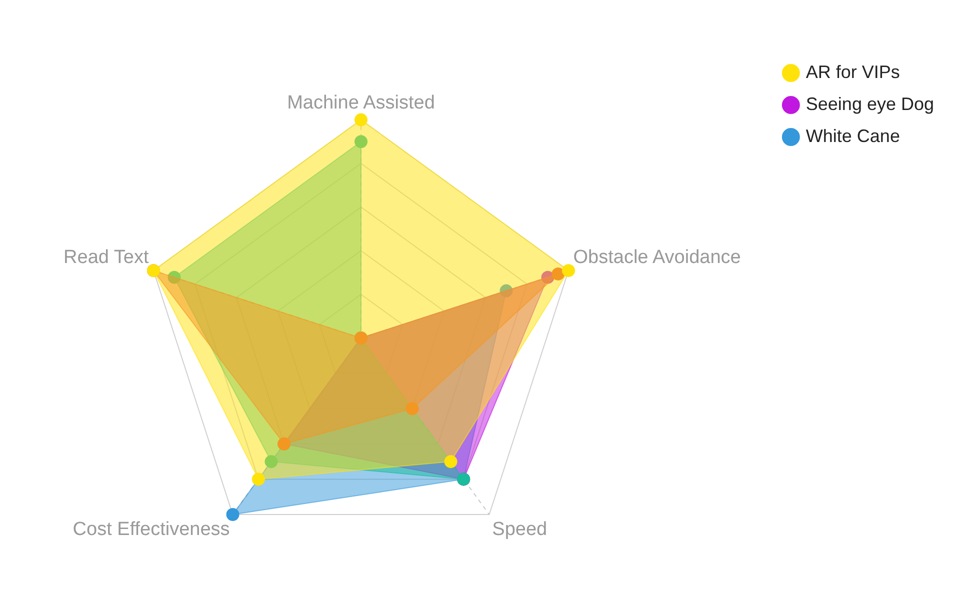  Describe the element at coordinates (853, 136) in the screenshot. I see `legend-label: White Cane` at that location.